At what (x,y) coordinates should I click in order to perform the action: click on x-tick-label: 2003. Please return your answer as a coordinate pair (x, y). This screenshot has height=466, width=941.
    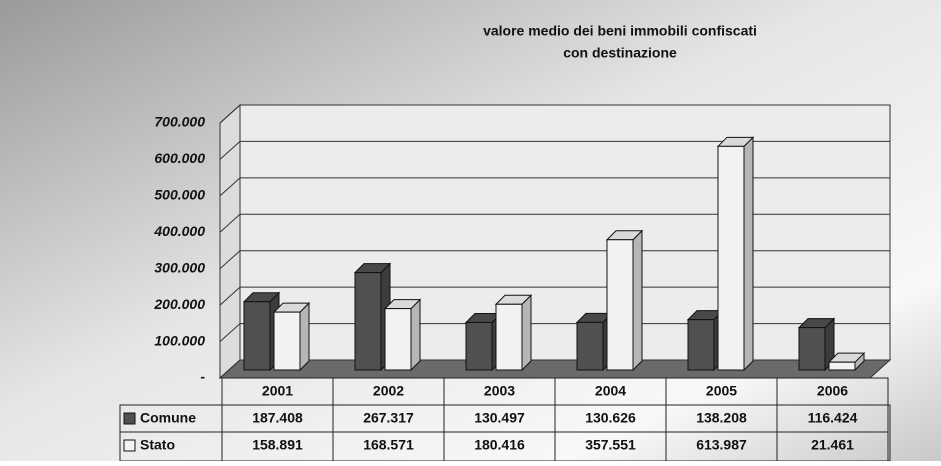
    Looking at the image, I should click on (499, 391).